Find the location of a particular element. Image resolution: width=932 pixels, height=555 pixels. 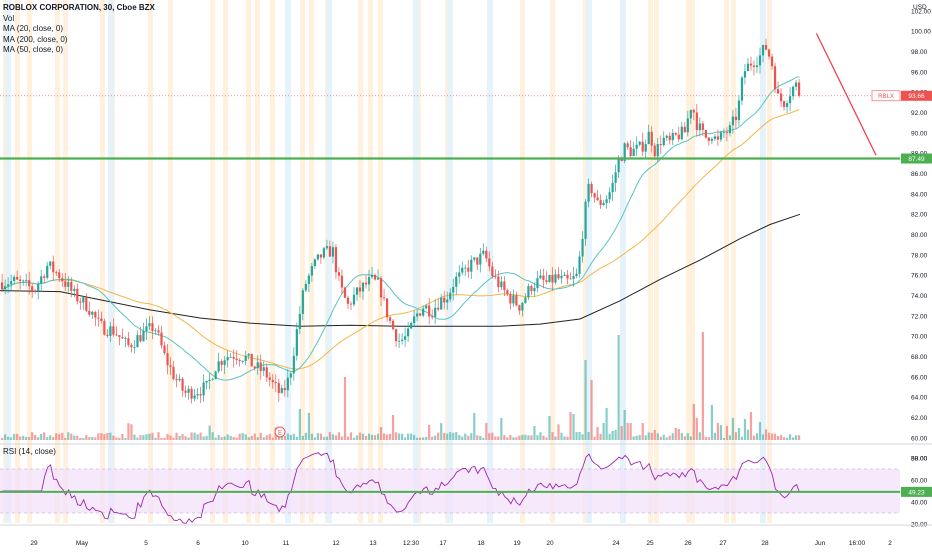

price-tick-label: 70.00 is located at coordinates (919, 337).